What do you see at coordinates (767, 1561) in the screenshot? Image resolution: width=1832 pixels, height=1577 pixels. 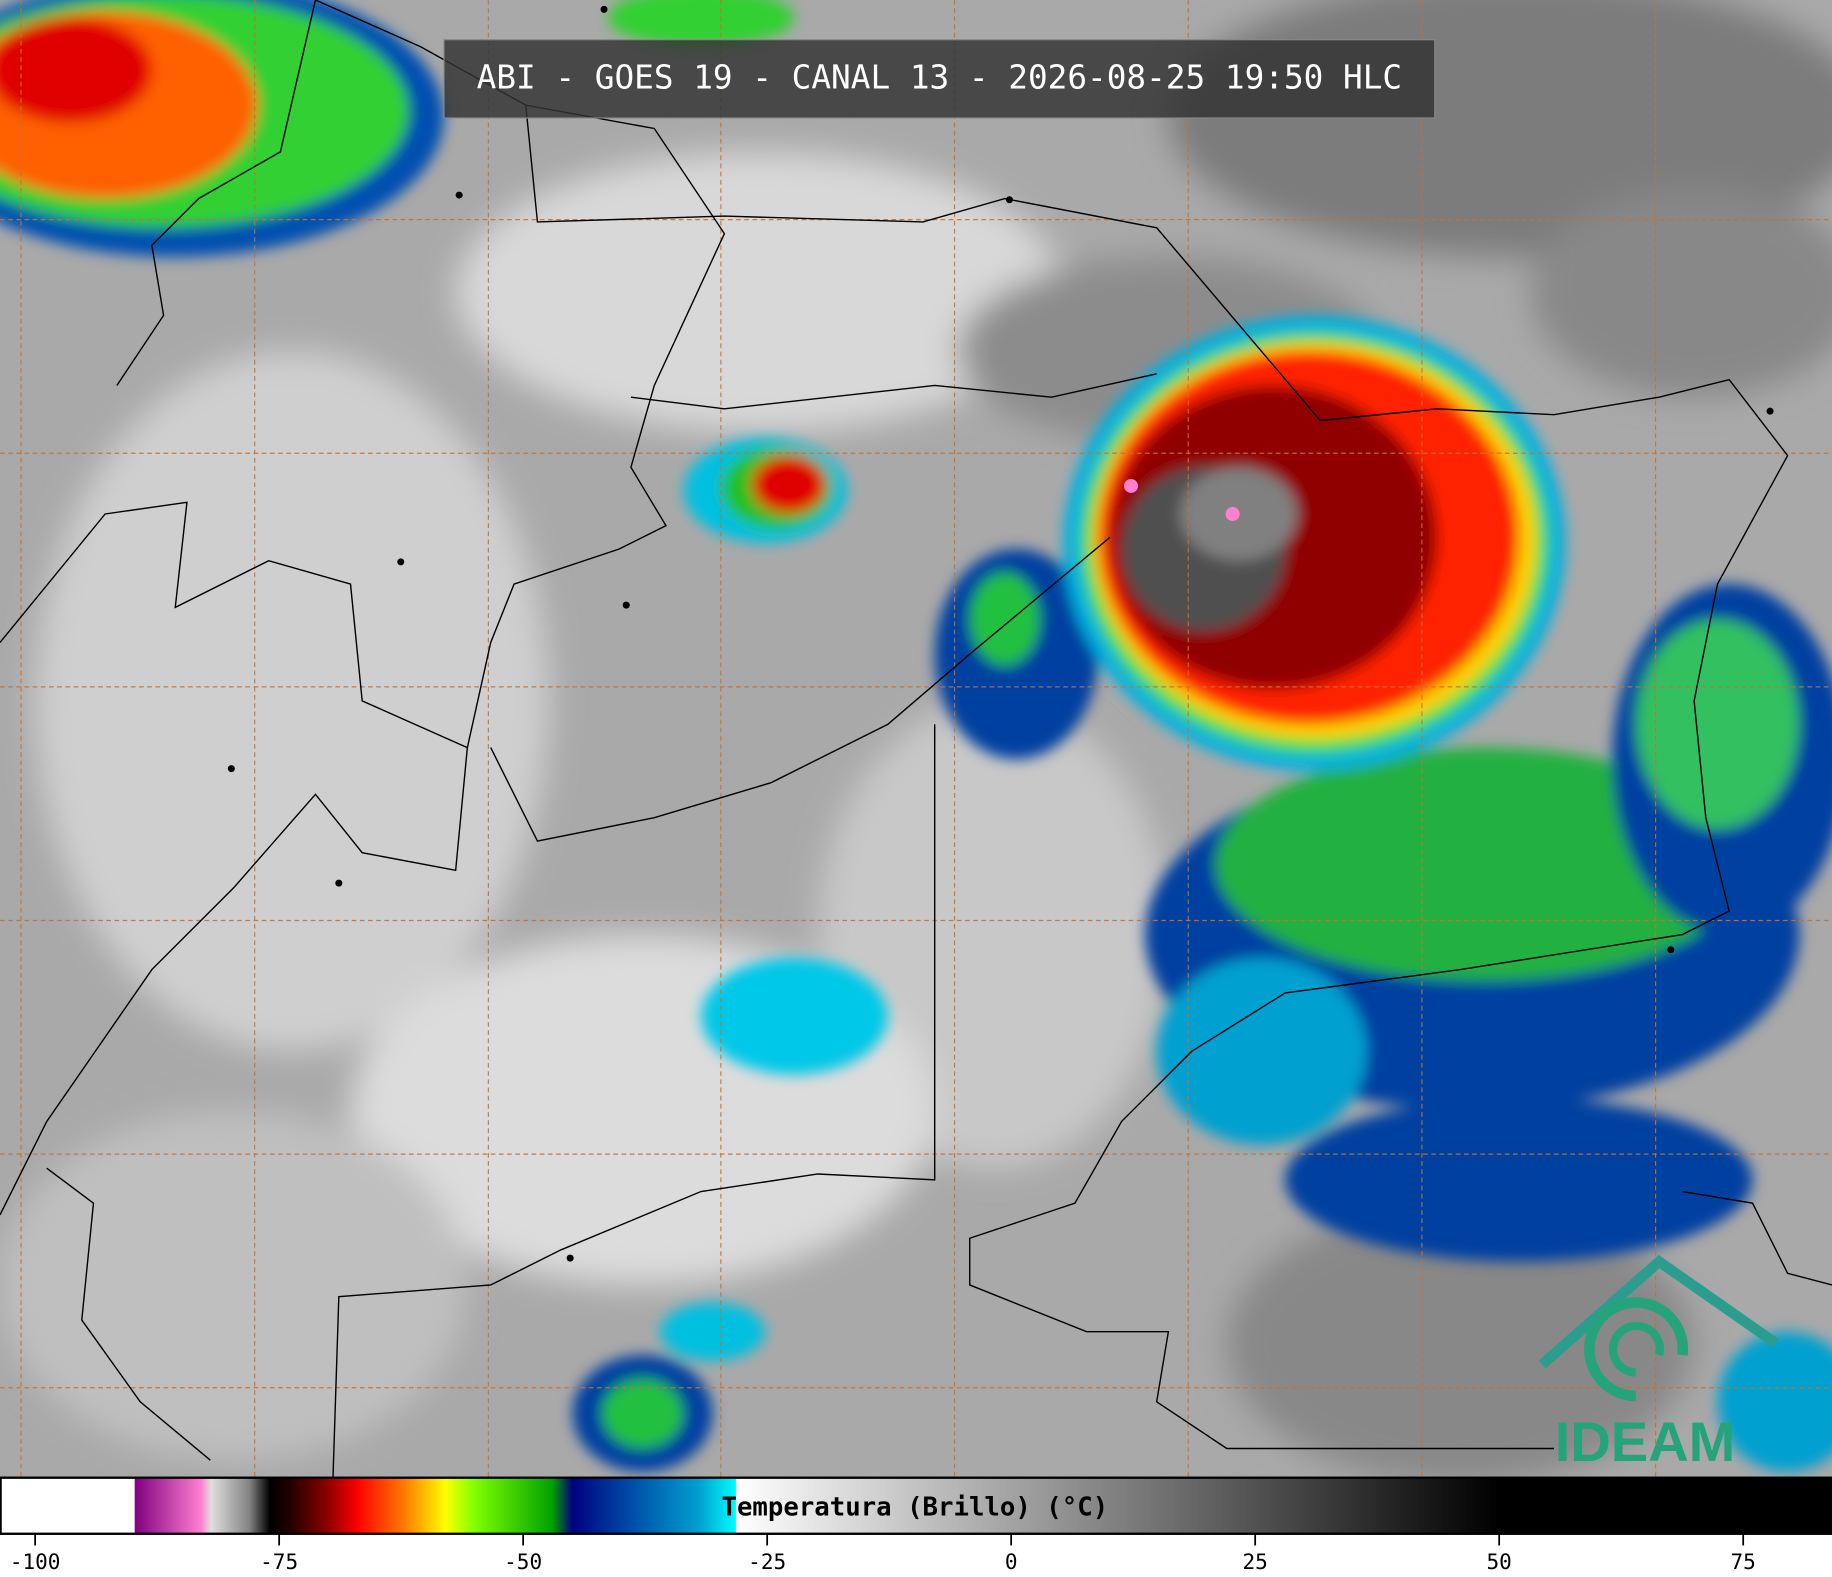 I see `colorbar-tick-label: -25` at bounding box center [767, 1561].